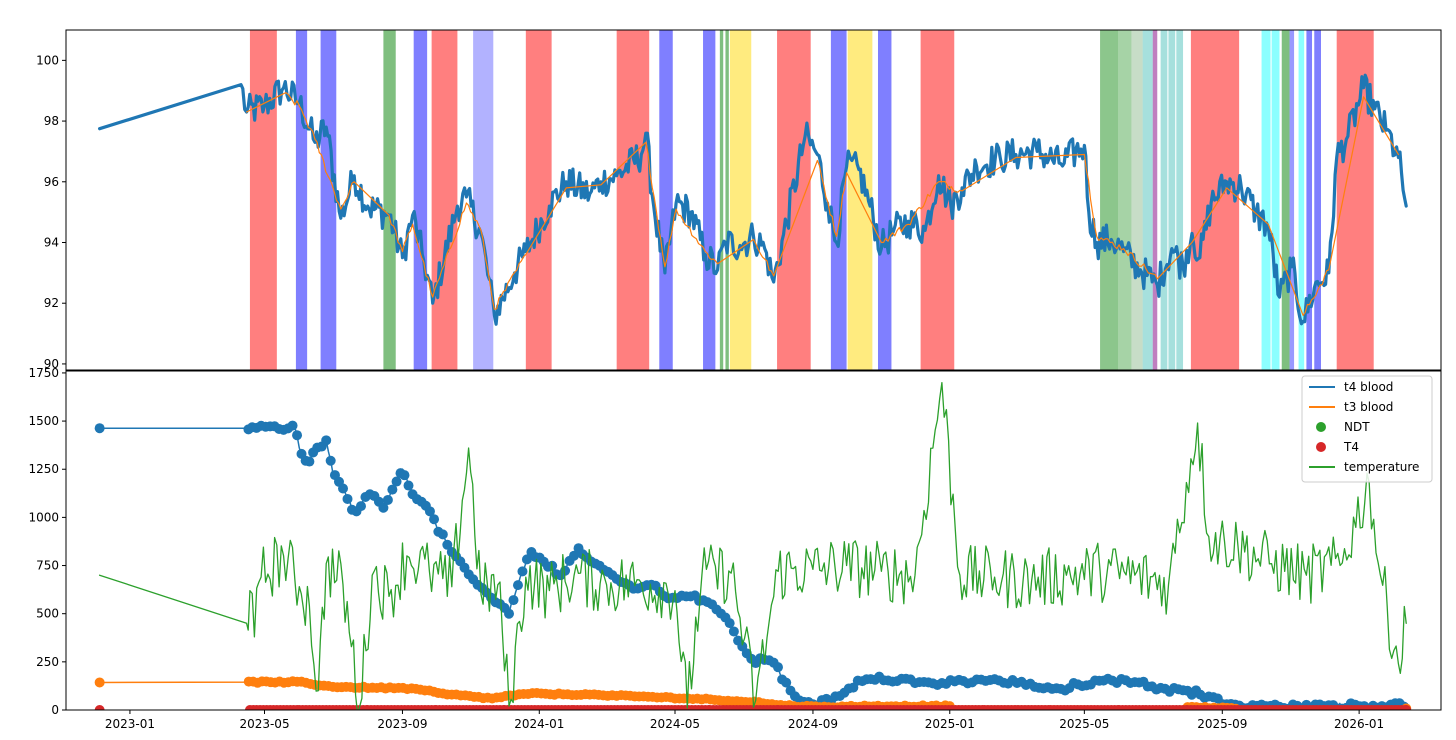 This screenshot has width=1456, height=740. I want to click on legend-label: NDT, so click(1357, 427).